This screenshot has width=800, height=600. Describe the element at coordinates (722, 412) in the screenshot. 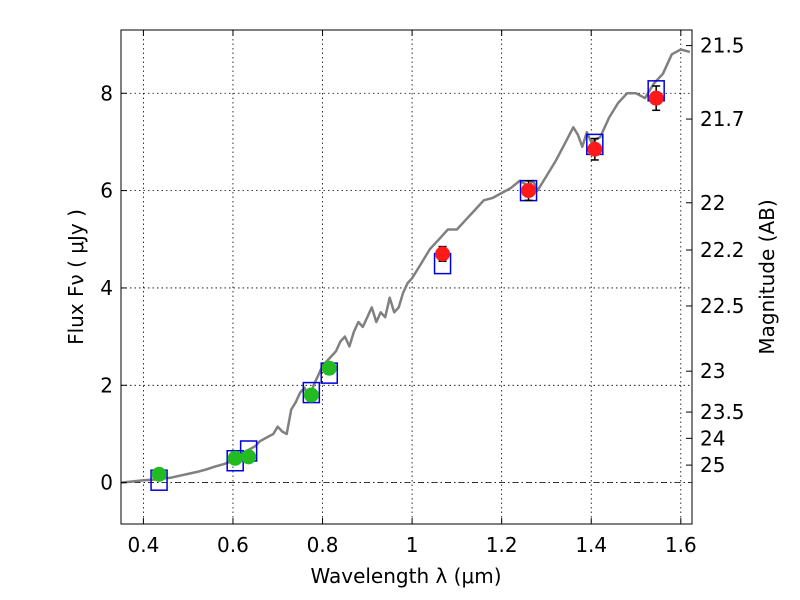

I see `right-tick-label-6: 23.5` at that location.